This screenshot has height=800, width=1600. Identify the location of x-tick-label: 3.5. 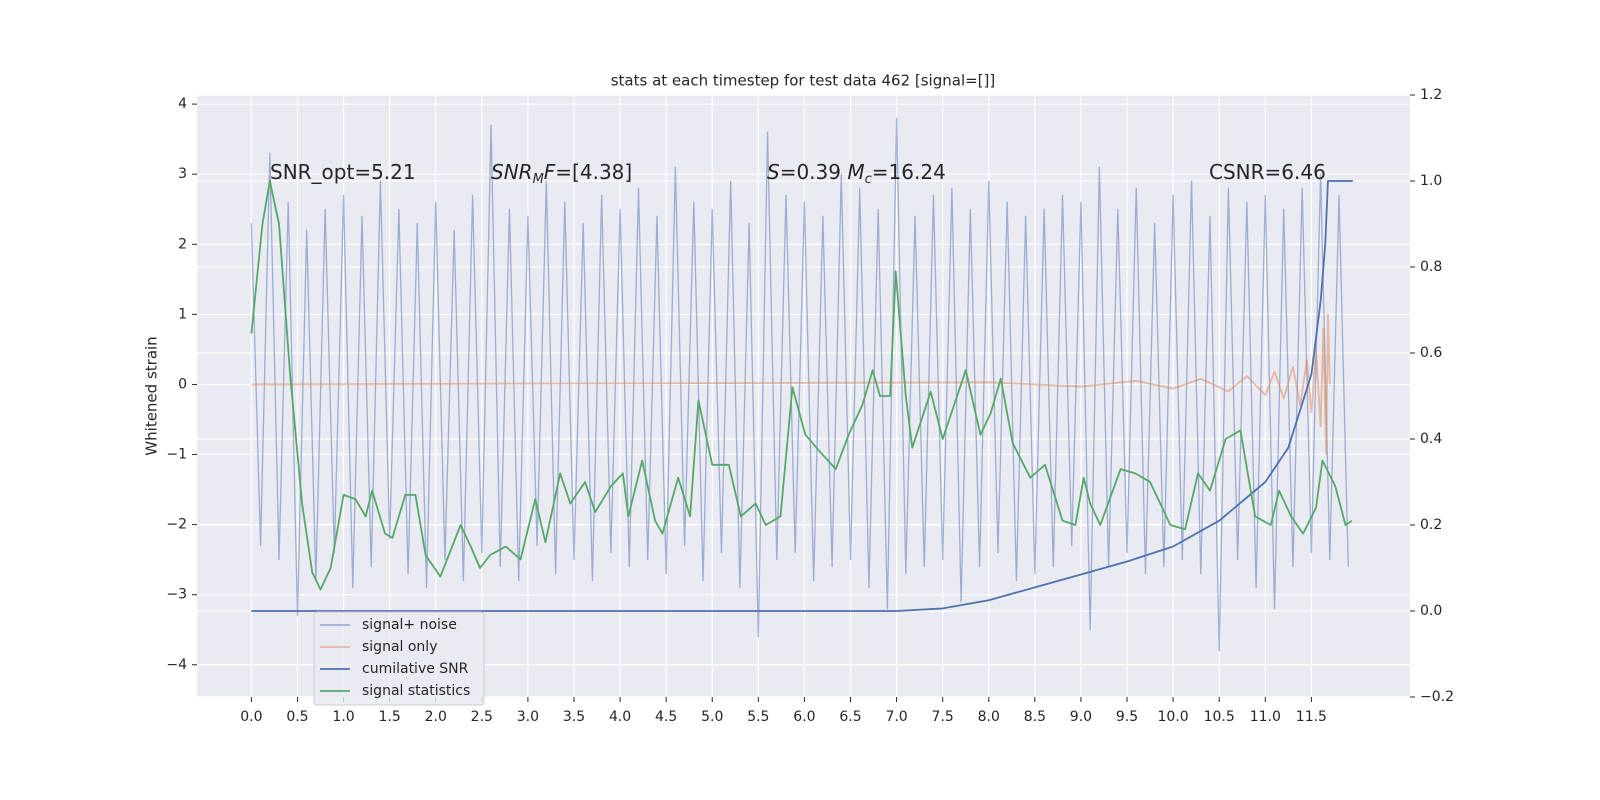
(574, 717).